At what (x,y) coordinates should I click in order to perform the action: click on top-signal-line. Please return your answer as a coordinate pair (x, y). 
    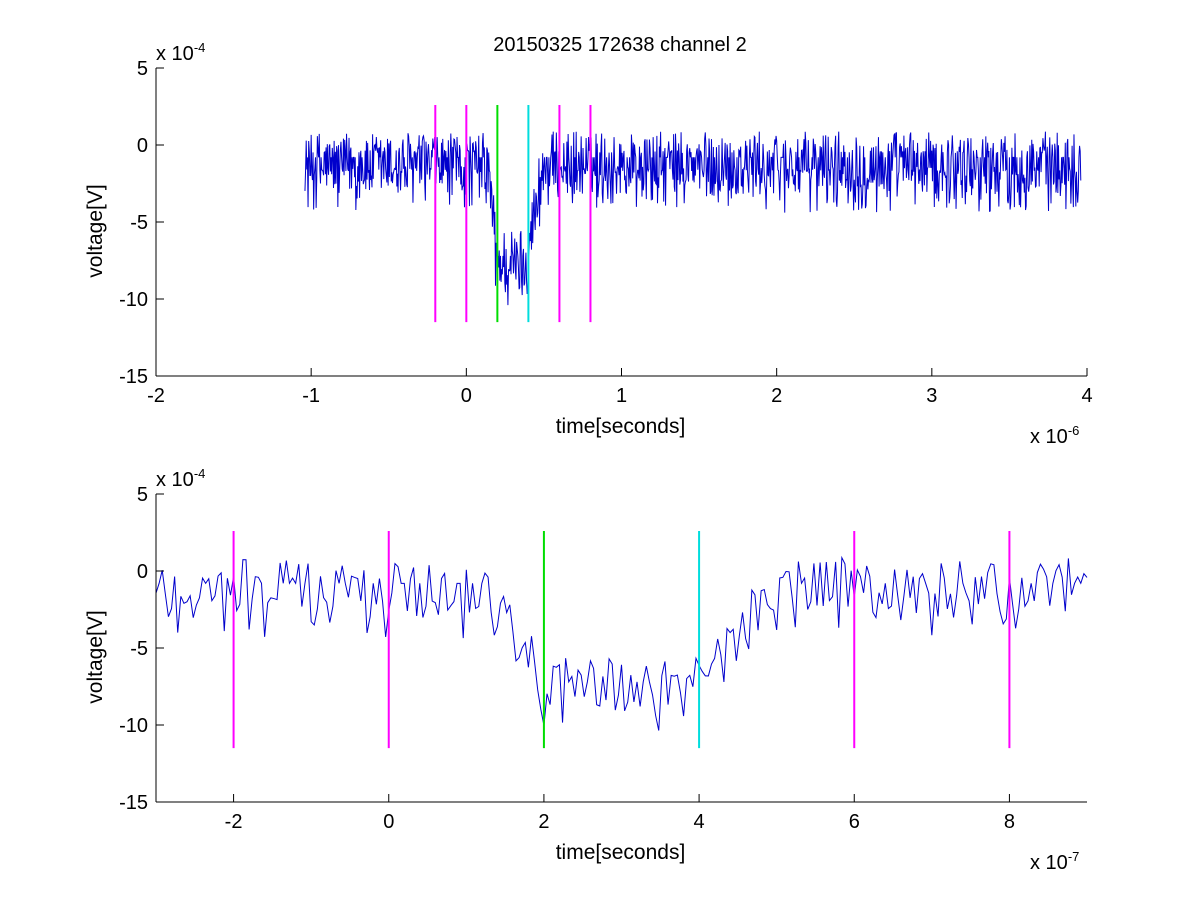
    Looking at the image, I should click on (693, 218).